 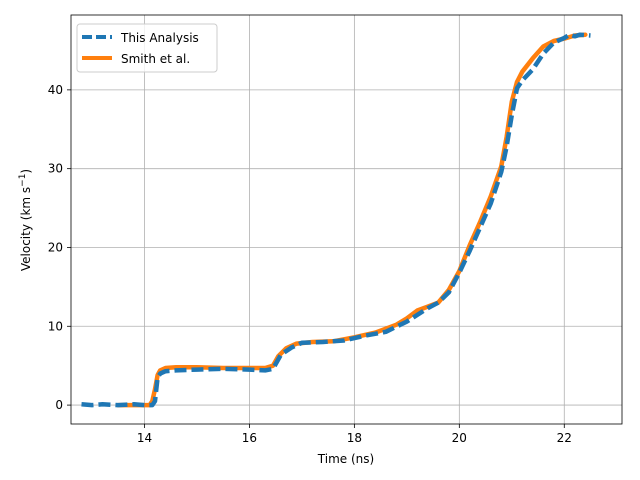 What do you see at coordinates (55, 247) in the screenshot?
I see `y-tick-label: 20` at bounding box center [55, 247].